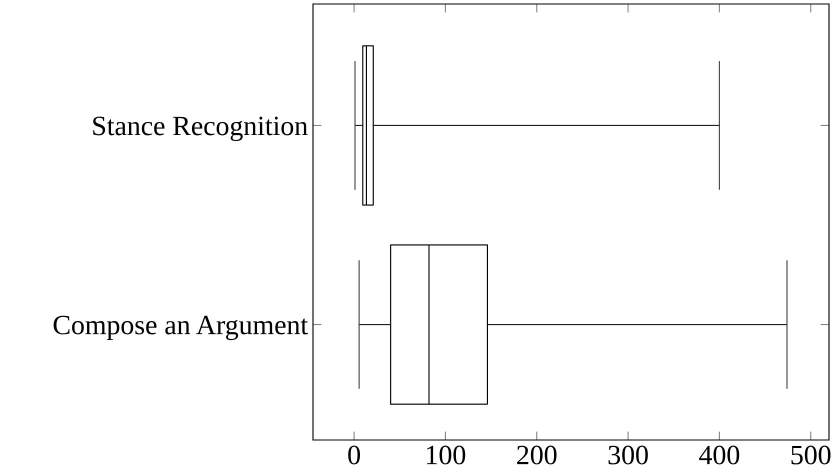  What do you see at coordinates (537, 455) in the screenshot?
I see `x-tick-label: 200` at bounding box center [537, 455].